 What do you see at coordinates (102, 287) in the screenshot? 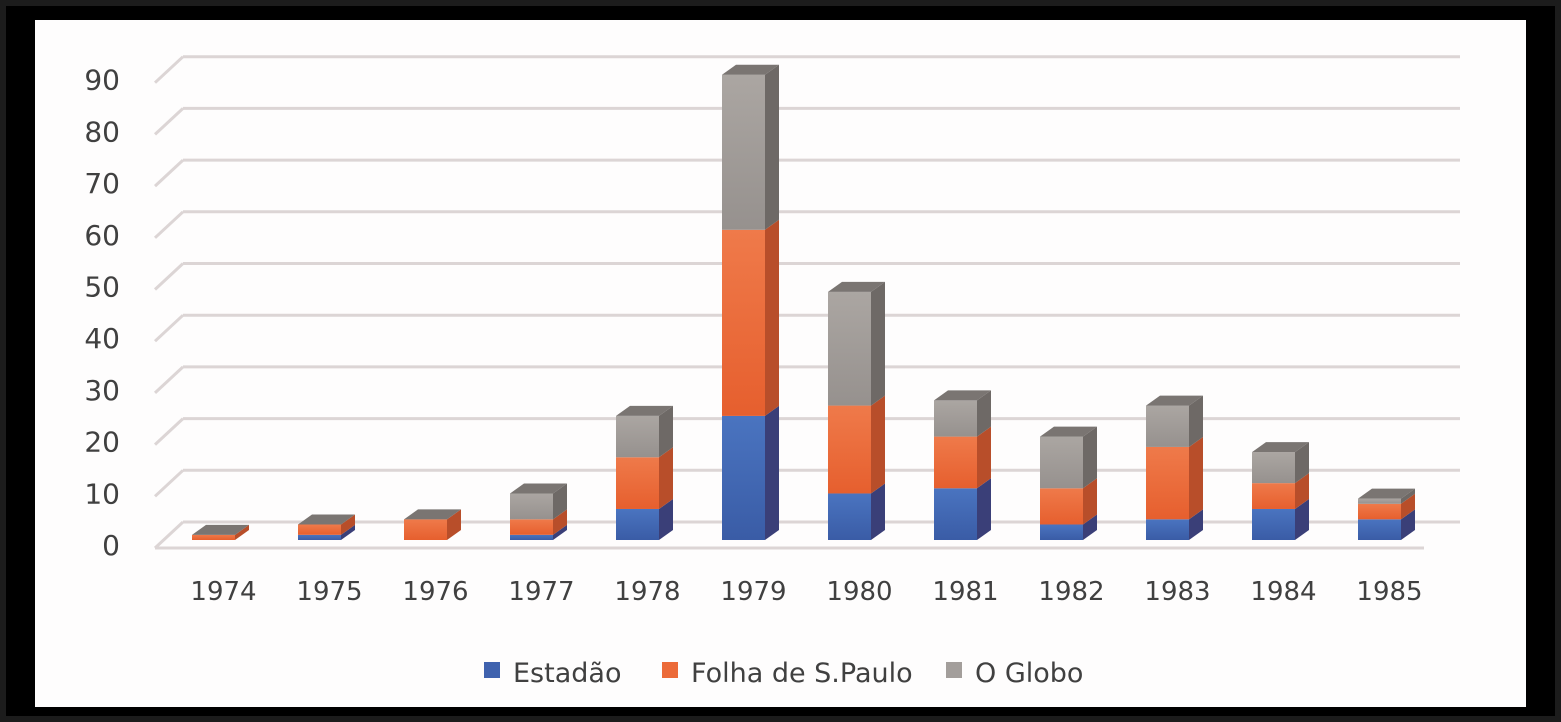
I see `y-tick-label: 50` at bounding box center [102, 287].